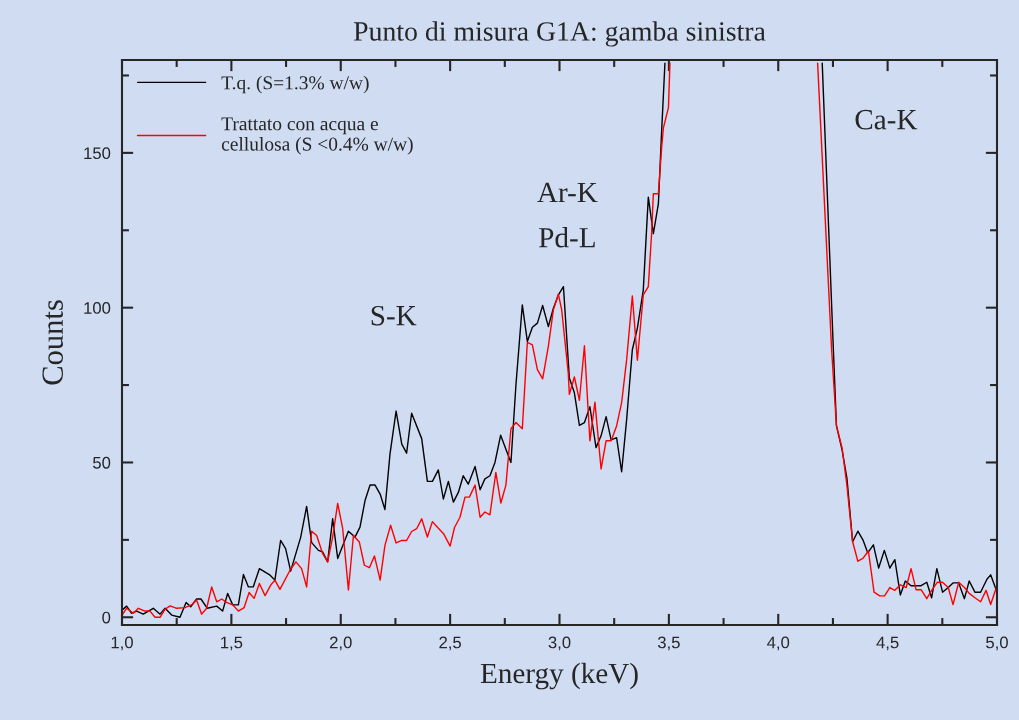  What do you see at coordinates (887, 643) in the screenshot?
I see `x-tick-label: 4,5` at bounding box center [887, 643].